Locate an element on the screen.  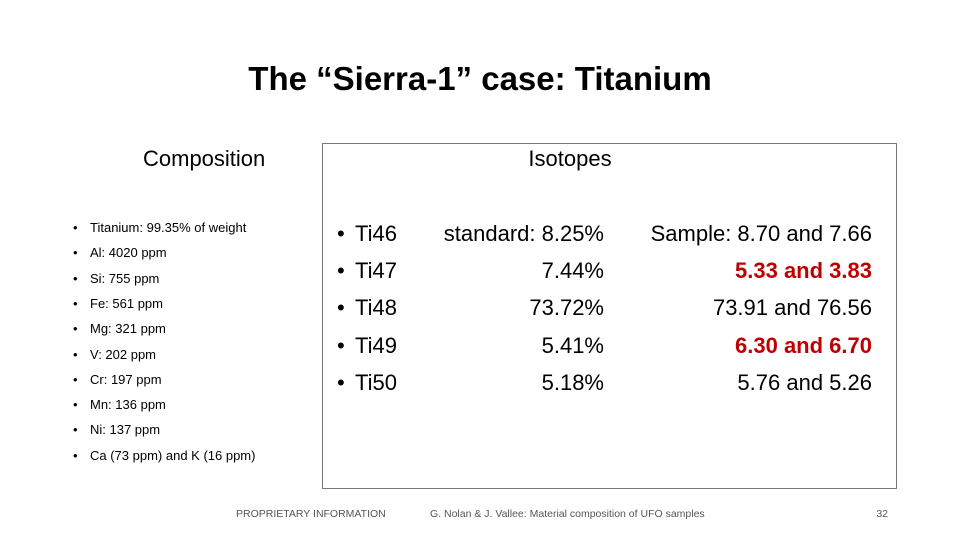
sample: 5.33 and 3.83 is located at coordinates (803, 271).